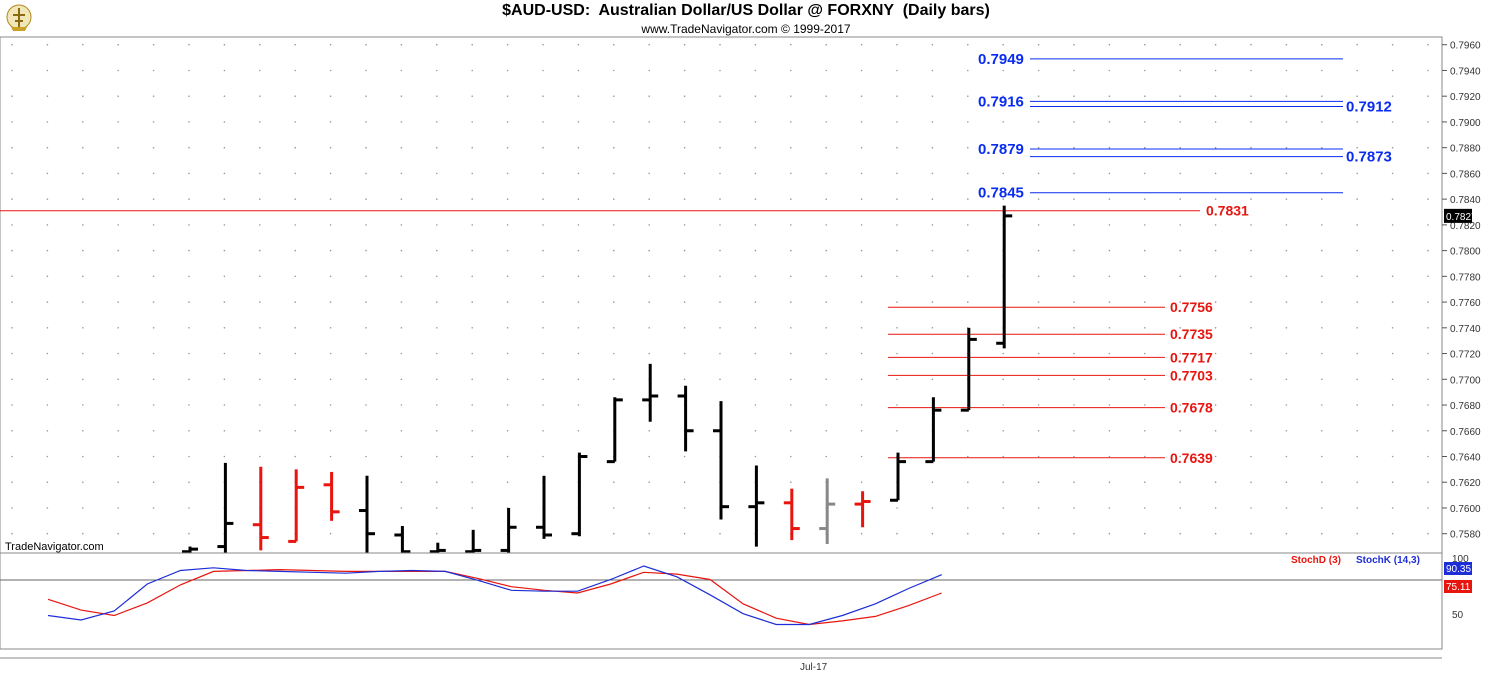 This screenshot has width=1492, height=677. I want to click on y-tick-label: 0.7660, so click(1465, 432).